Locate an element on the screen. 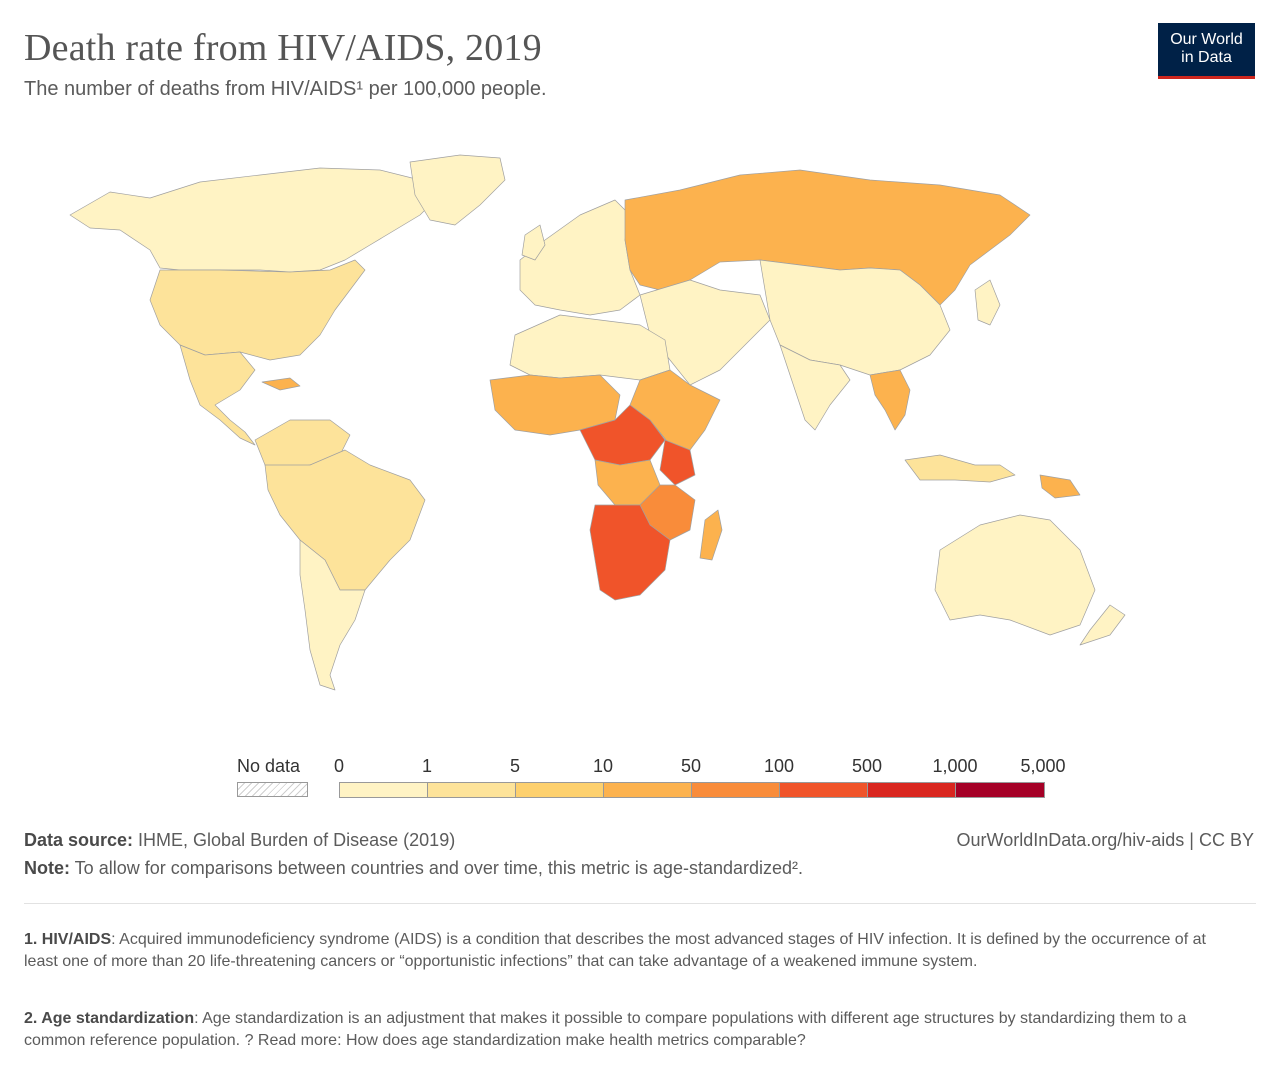  legend-color-scale is located at coordinates (692, 790).